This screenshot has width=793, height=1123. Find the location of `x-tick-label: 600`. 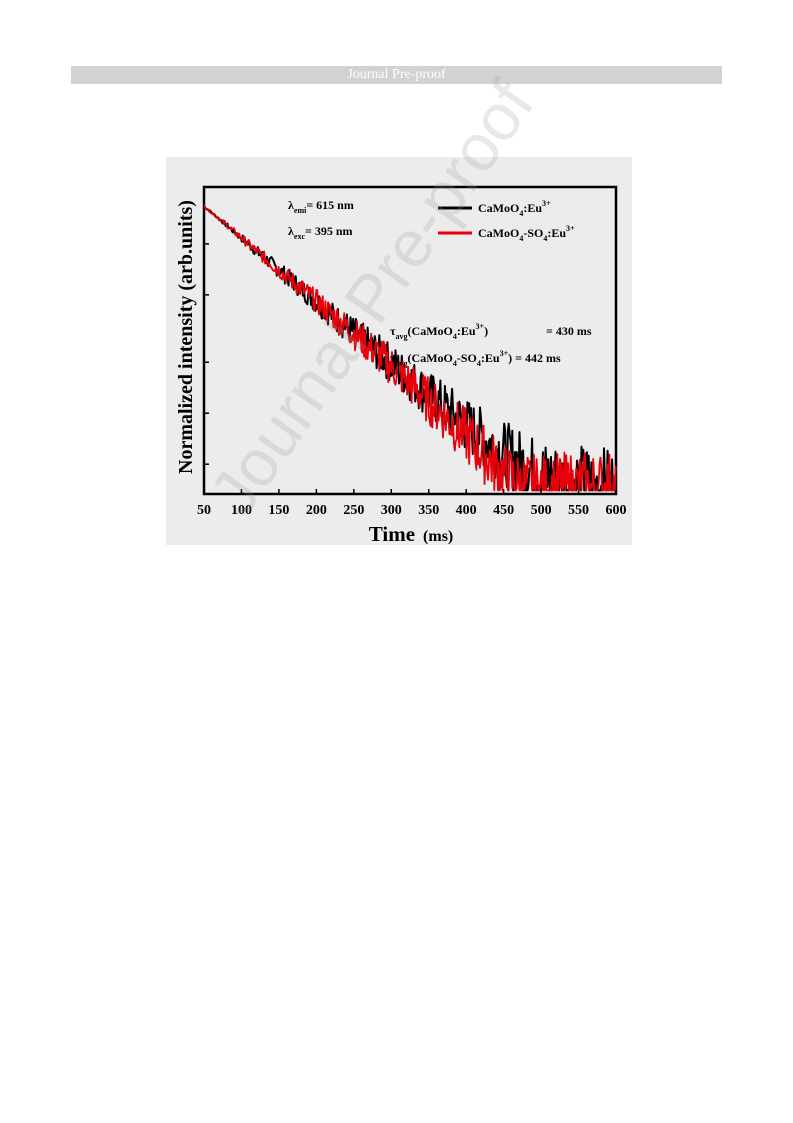

x-tick-label: 600 is located at coordinates (616, 510).